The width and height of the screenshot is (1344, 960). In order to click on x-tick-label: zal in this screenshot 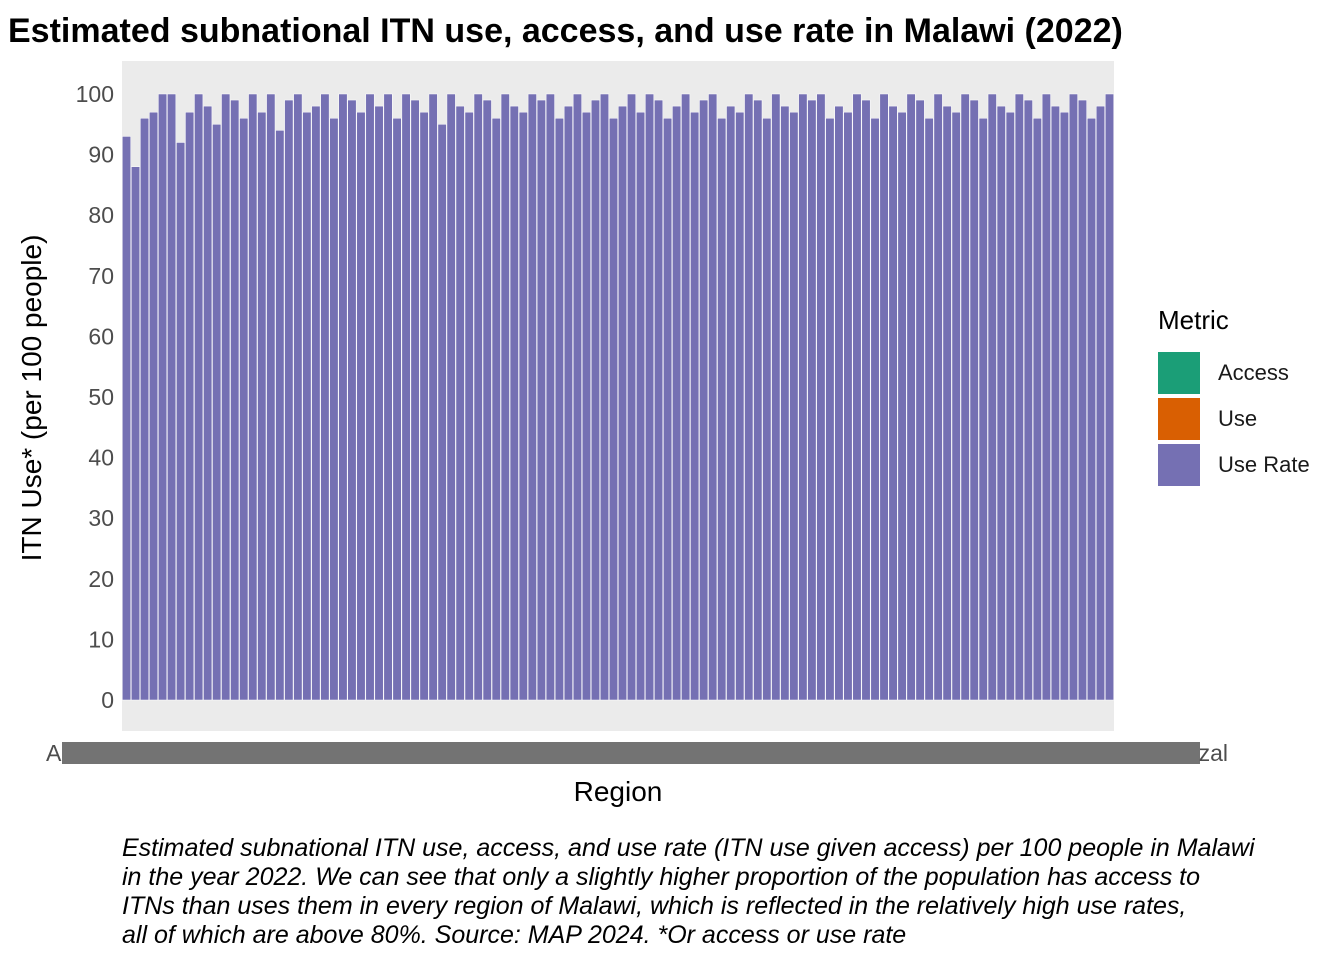, I will do `click(1213, 753)`.